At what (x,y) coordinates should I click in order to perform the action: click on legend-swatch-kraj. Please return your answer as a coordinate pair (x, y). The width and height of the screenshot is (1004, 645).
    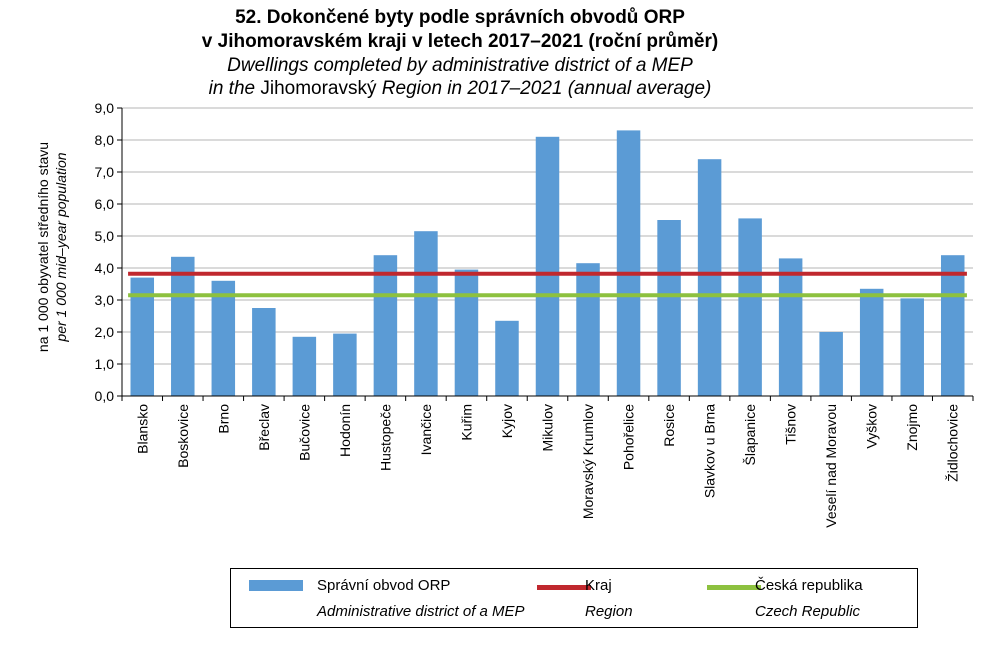
    Looking at the image, I should click on (564, 587).